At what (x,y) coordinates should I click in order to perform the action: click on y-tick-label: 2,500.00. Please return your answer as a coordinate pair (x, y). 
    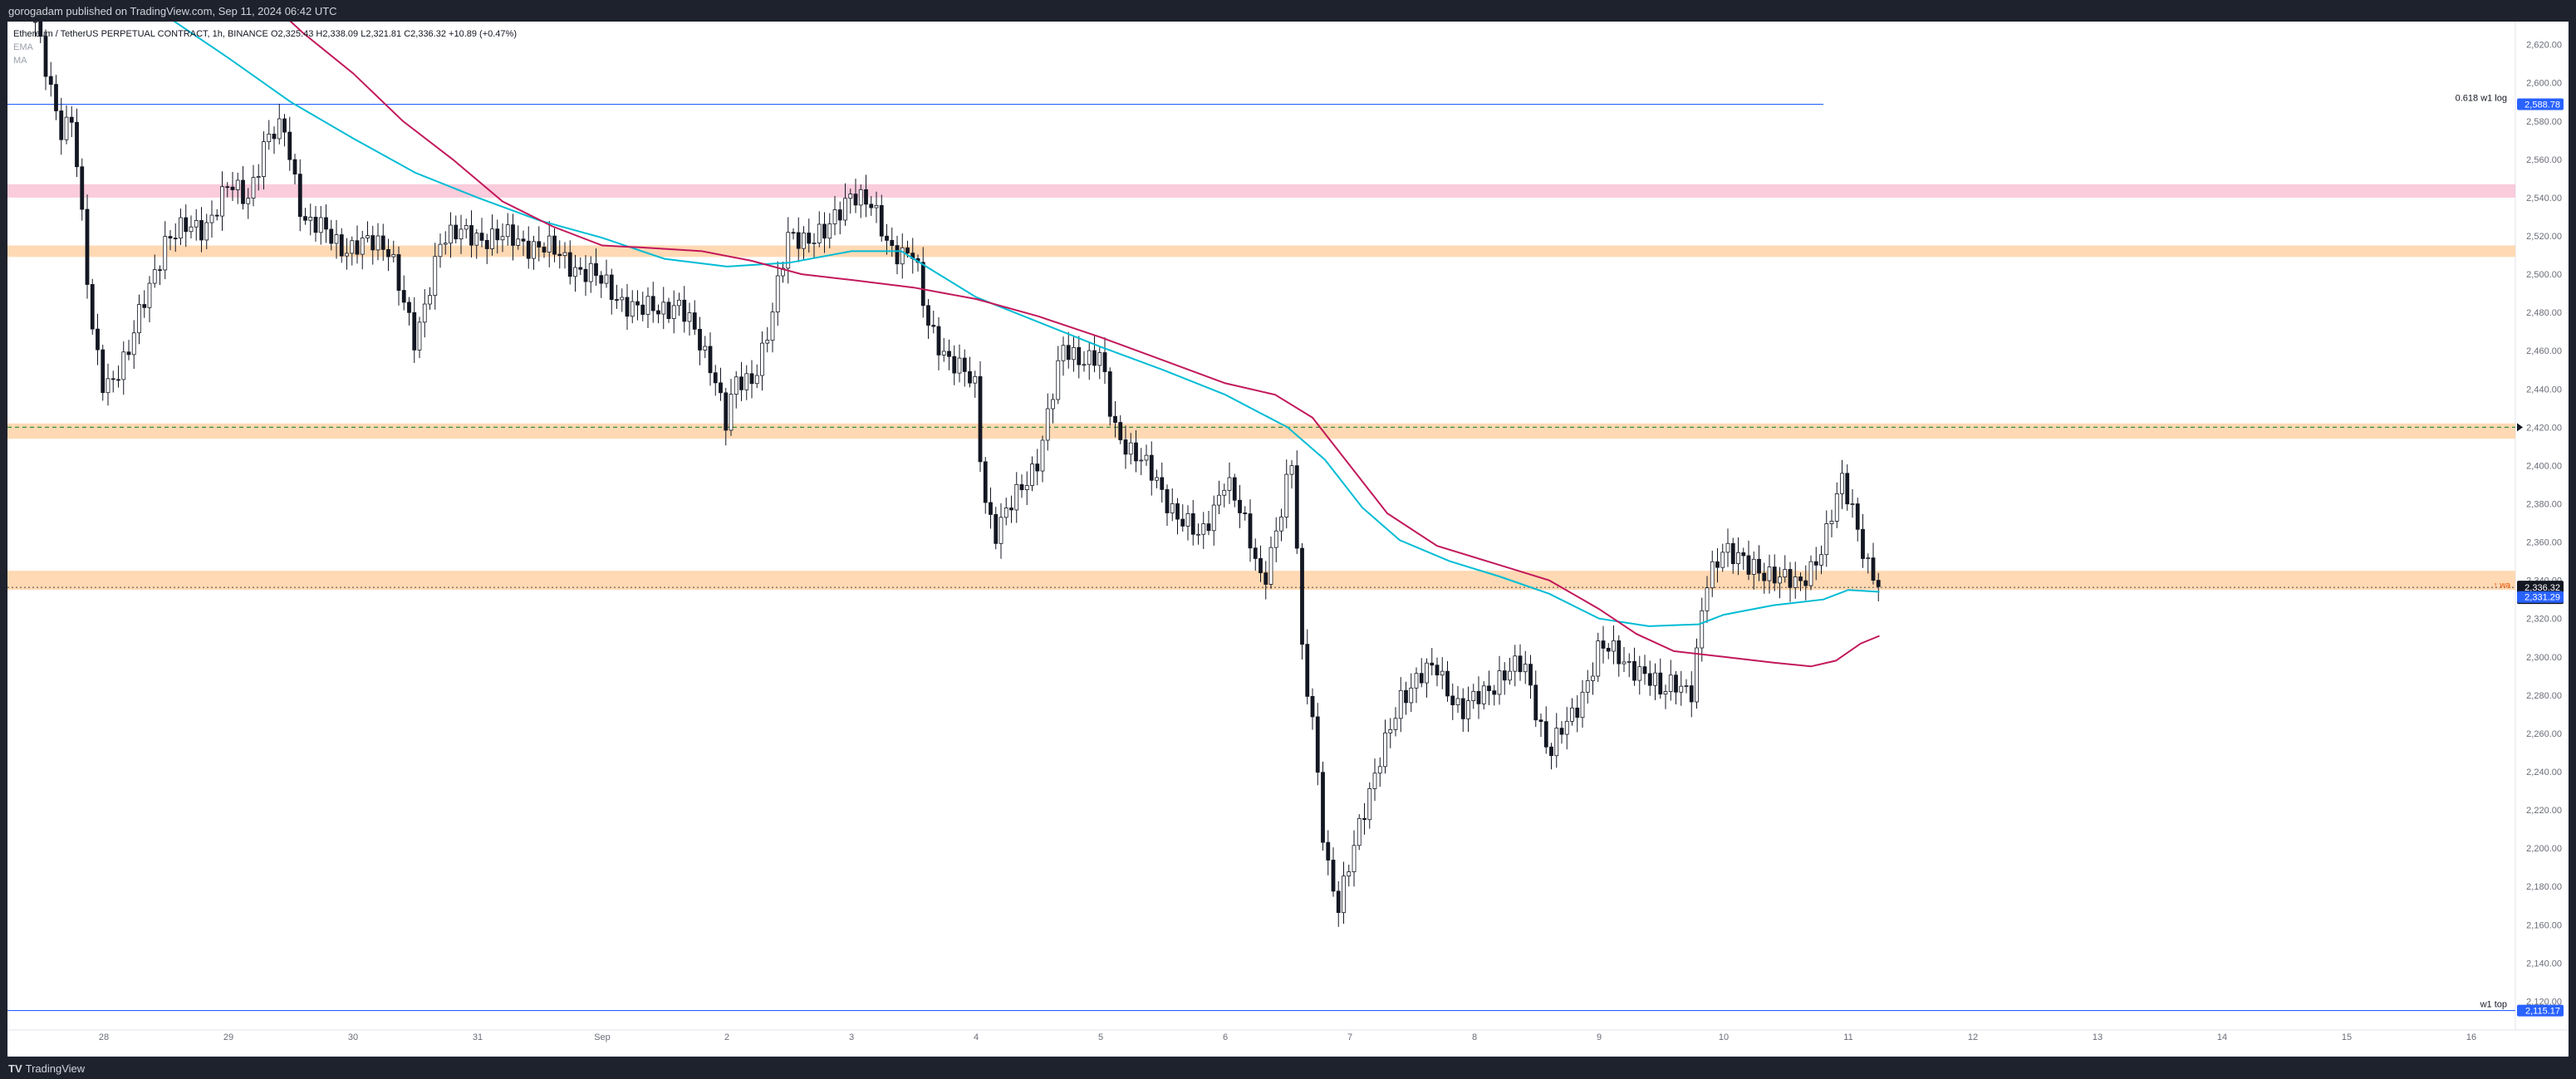
    Looking at the image, I should click on (2544, 275).